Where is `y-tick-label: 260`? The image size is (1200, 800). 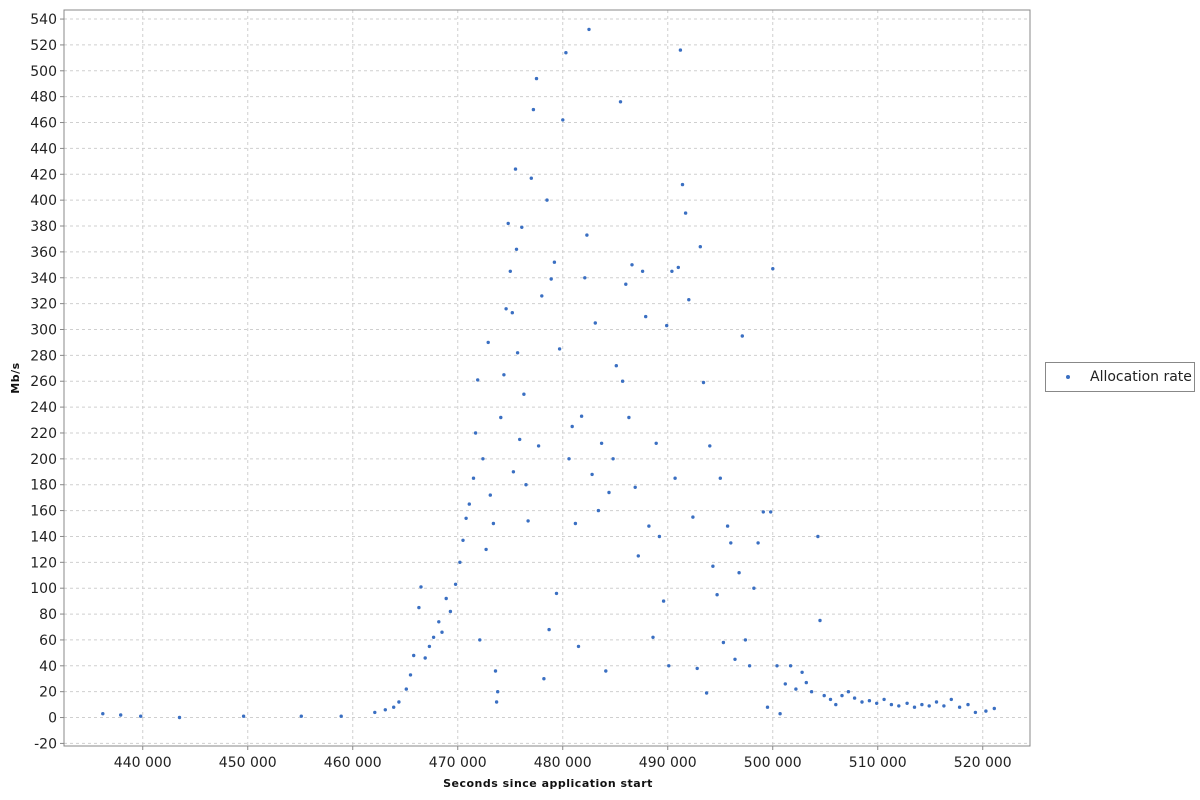
y-tick-label: 260 is located at coordinates (43, 382).